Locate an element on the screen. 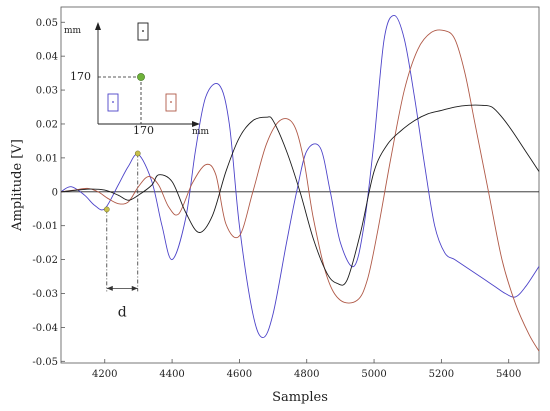 The height and width of the screenshot is (411, 550). y-axis-label: Amplitude [V] is located at coordinates (17, 185).